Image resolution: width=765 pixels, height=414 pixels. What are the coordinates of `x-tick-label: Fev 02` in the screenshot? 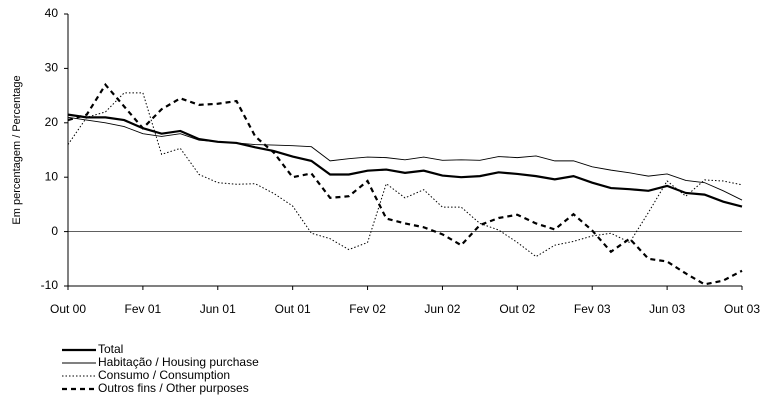 It's located at (367, 309).